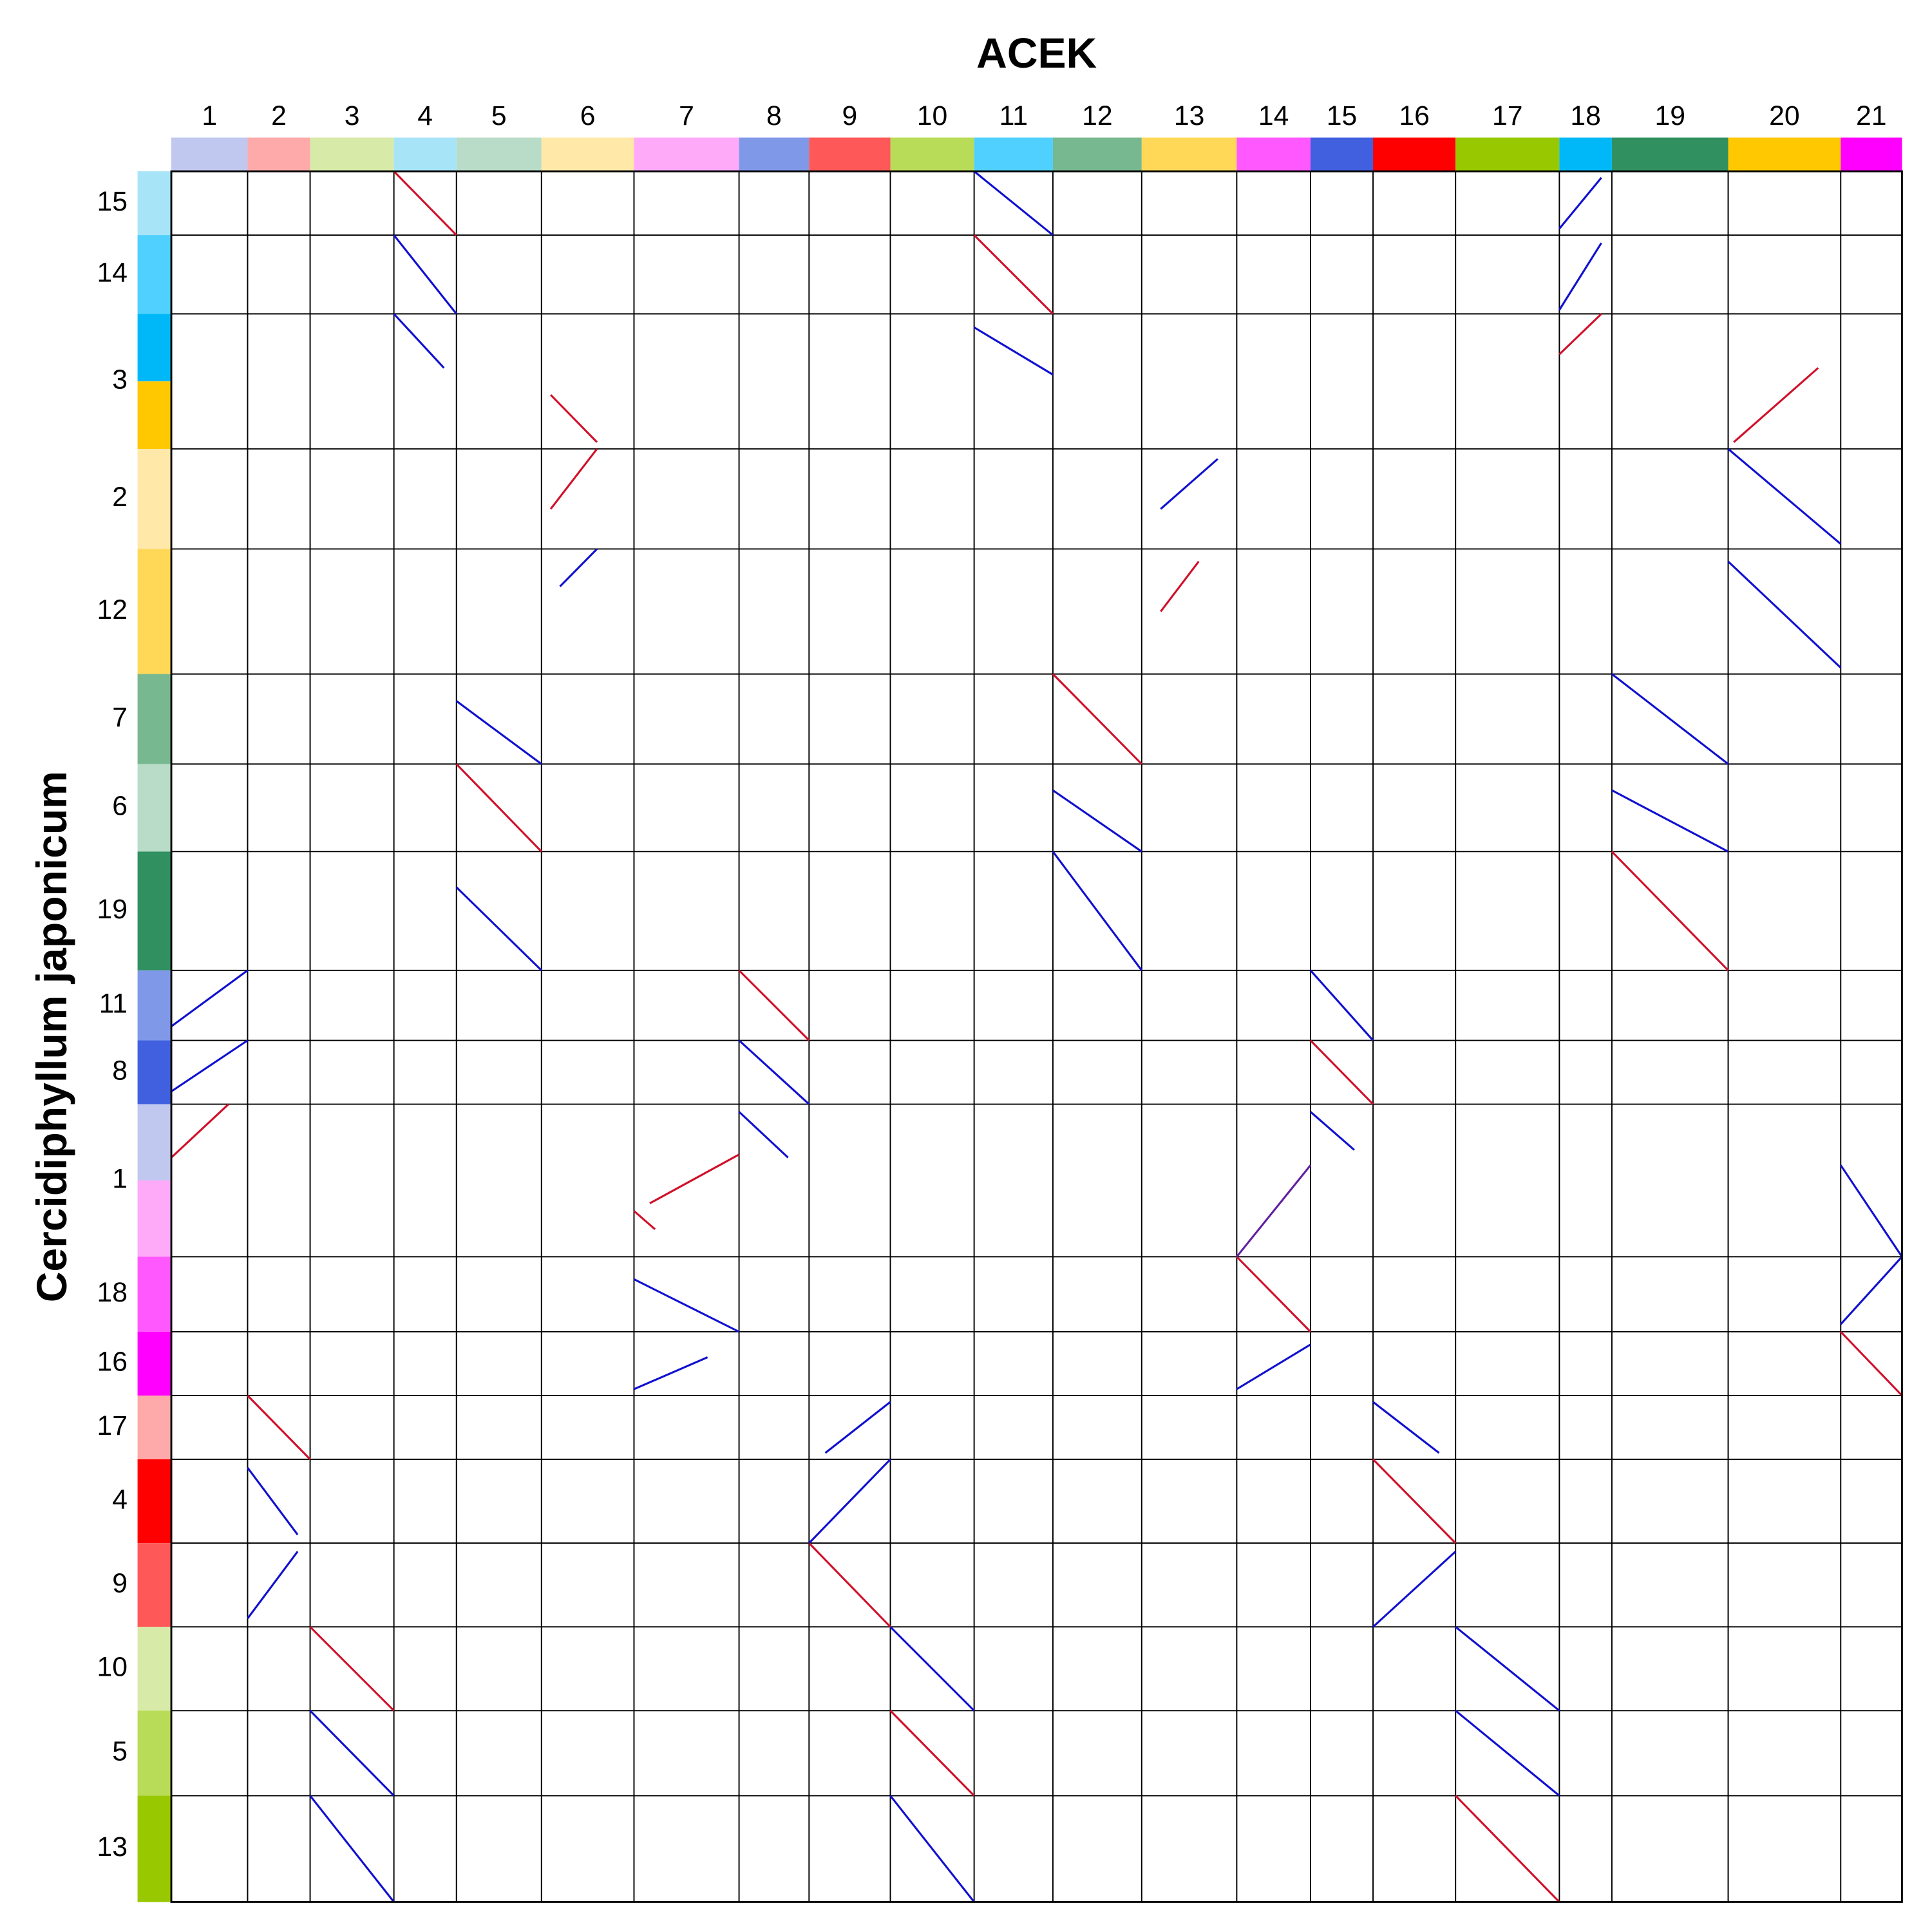 This screenshot has width=1932, height=1932. I want to click on y-tick-label: 6, so click(120, 807).